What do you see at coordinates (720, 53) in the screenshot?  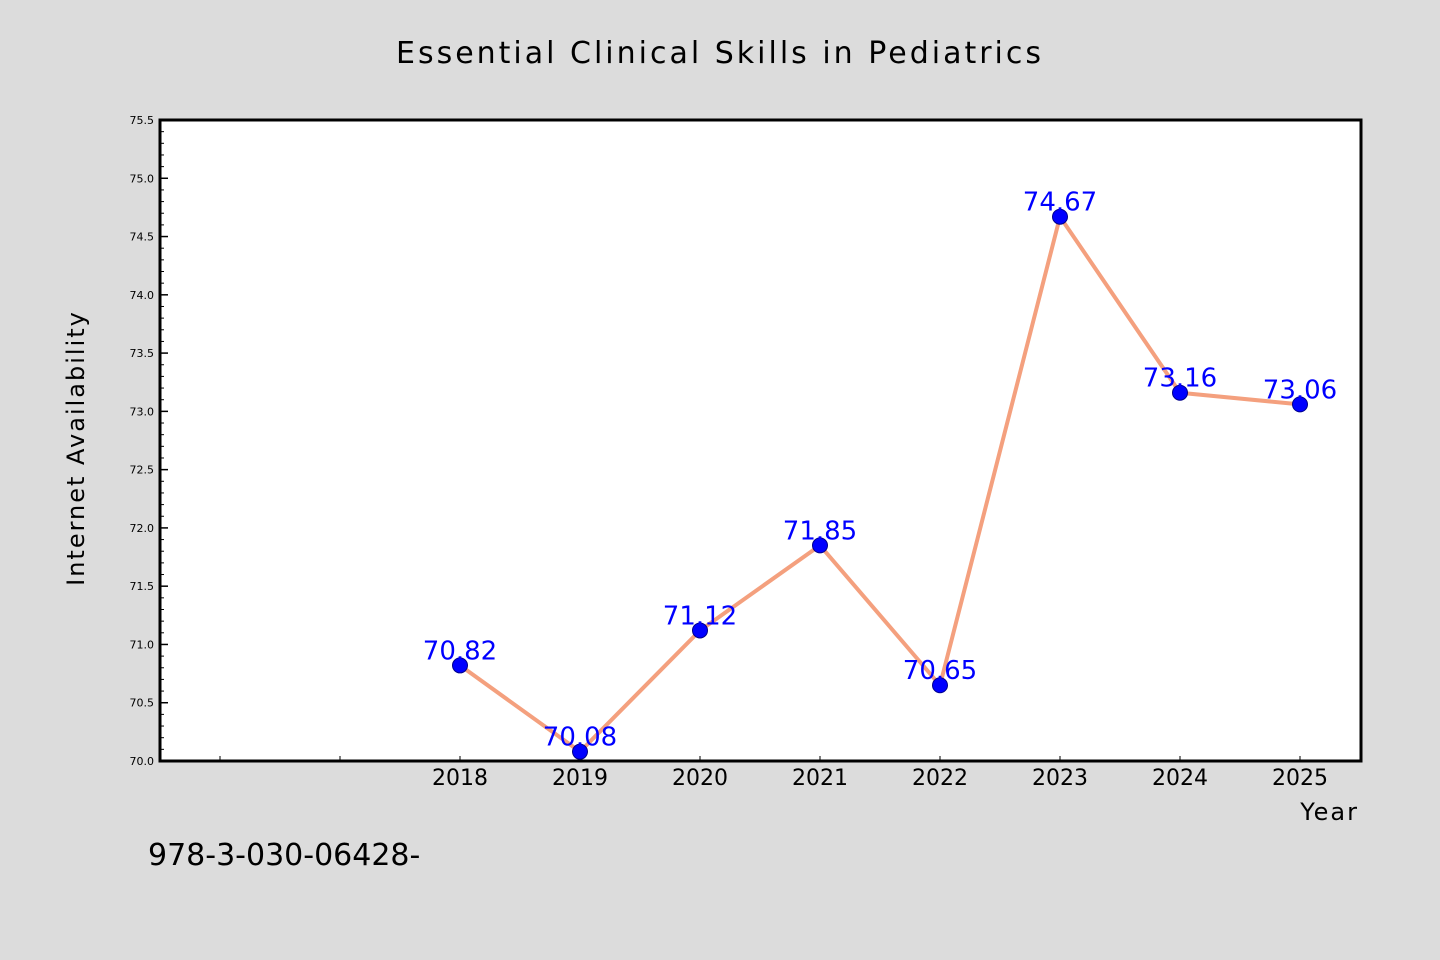 I see `chart-title: Essential Clinical Skills in Pediatrics` at bounding box center [720, 53].